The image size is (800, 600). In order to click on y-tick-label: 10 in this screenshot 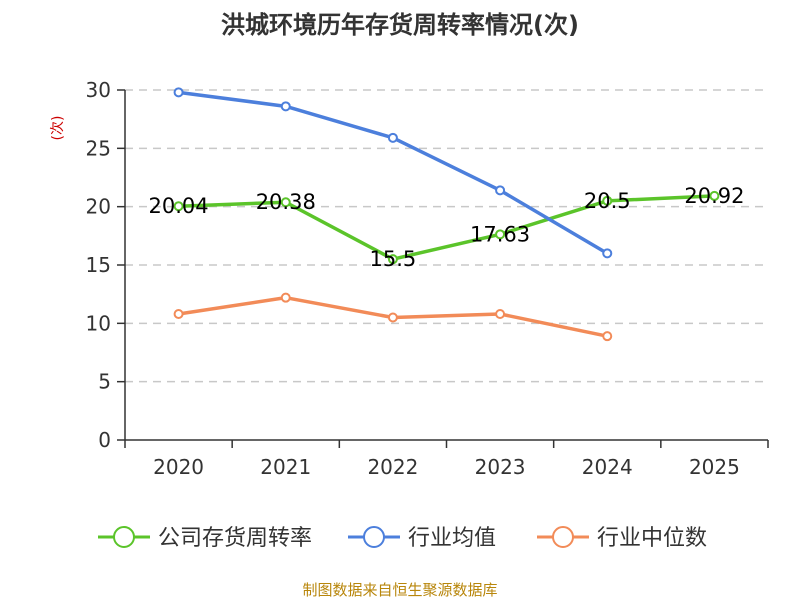, I will do `click(98, 323)`.